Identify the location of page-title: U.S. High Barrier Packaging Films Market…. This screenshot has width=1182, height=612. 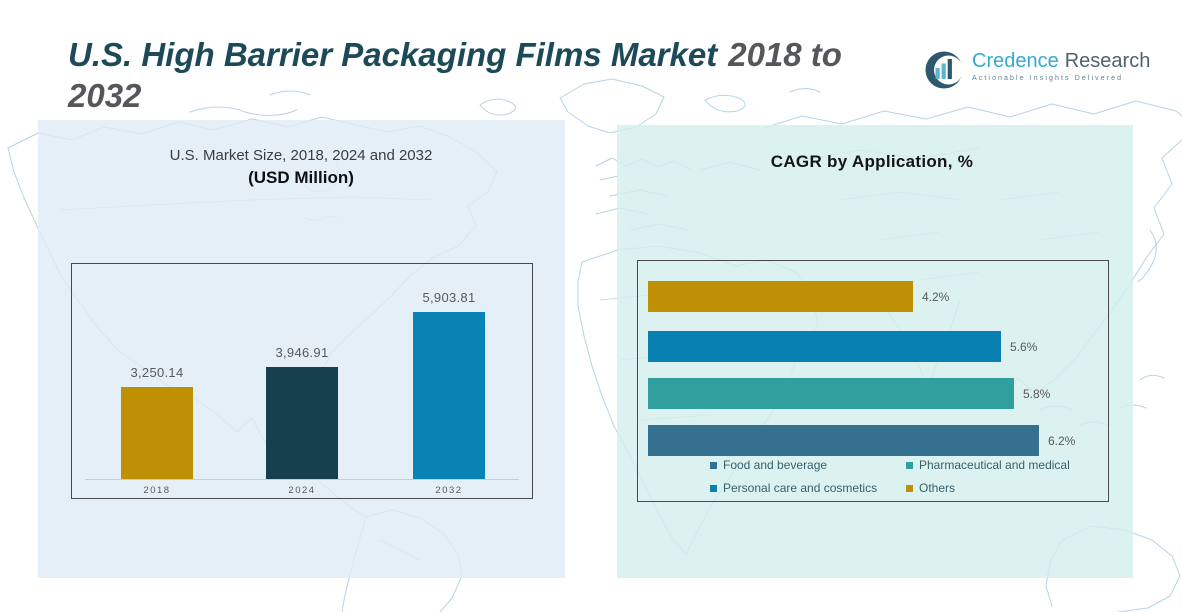
(455, 75).